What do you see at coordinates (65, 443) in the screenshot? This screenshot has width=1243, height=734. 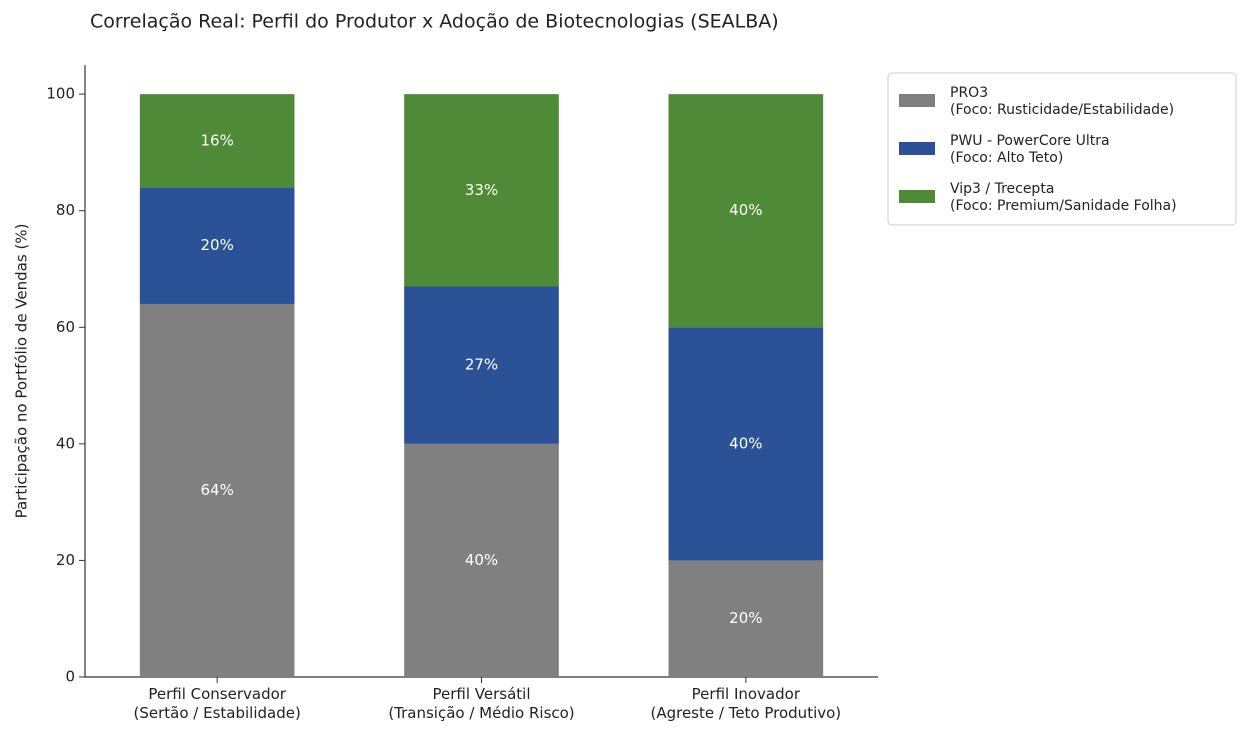 I see `y-tick-label: 40` at bounding box center [65, 443].